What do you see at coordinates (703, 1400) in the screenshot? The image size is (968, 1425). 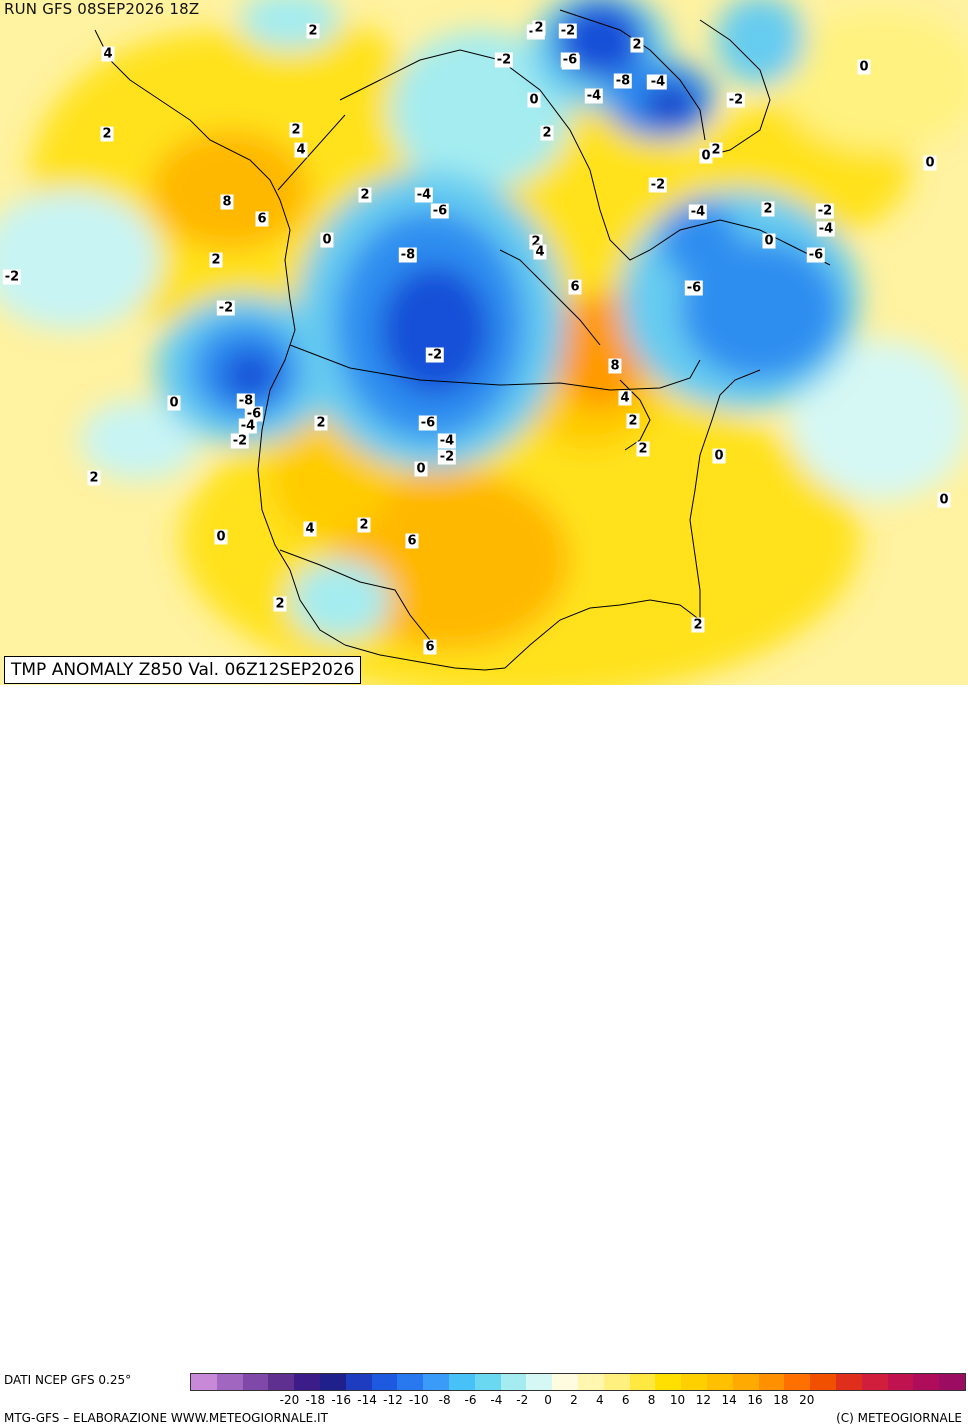 I see `color-scale-tick-label: 12` at bounding box center [703, 1400].